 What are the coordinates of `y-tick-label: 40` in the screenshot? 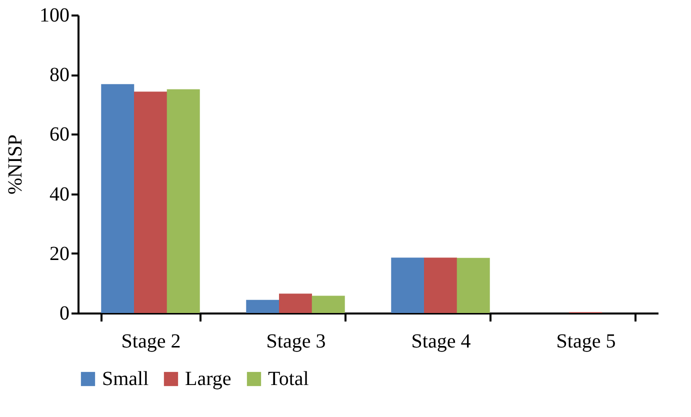 It's located at (60, 194).